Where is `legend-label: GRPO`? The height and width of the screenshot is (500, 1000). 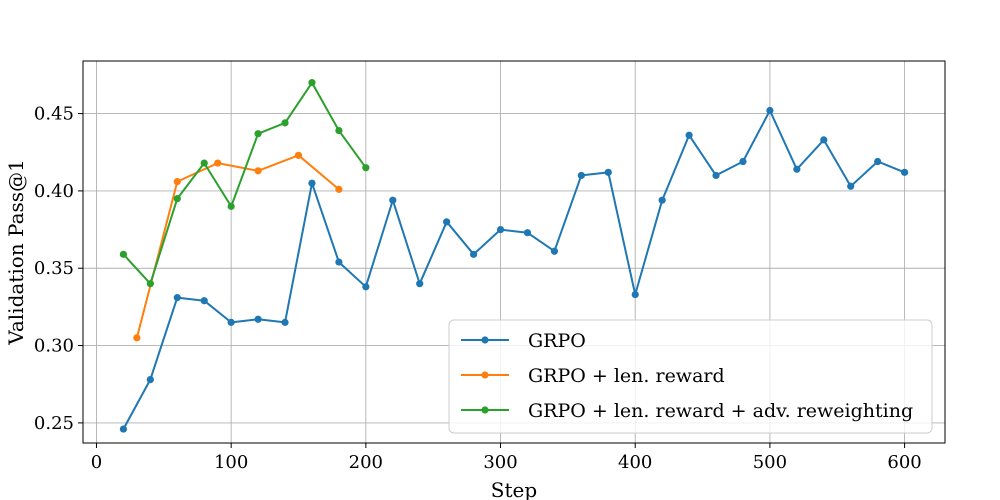
legend-label: GRPO is located at coordinates (557, 341).